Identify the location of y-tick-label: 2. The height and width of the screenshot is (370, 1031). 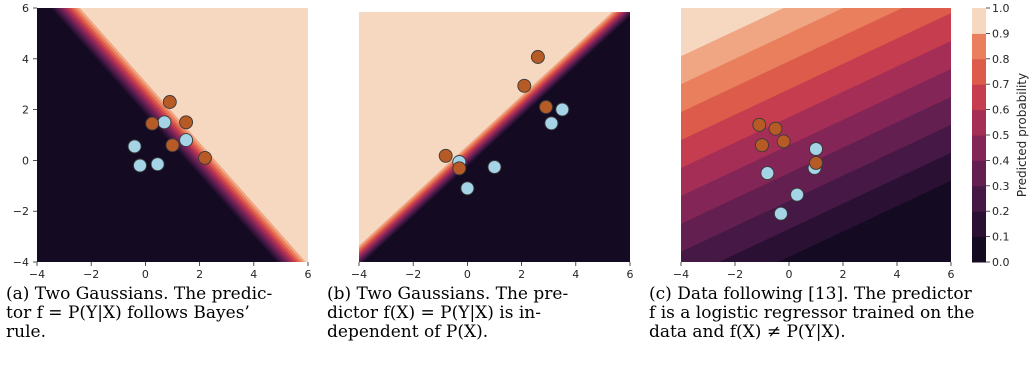
(25, 110).